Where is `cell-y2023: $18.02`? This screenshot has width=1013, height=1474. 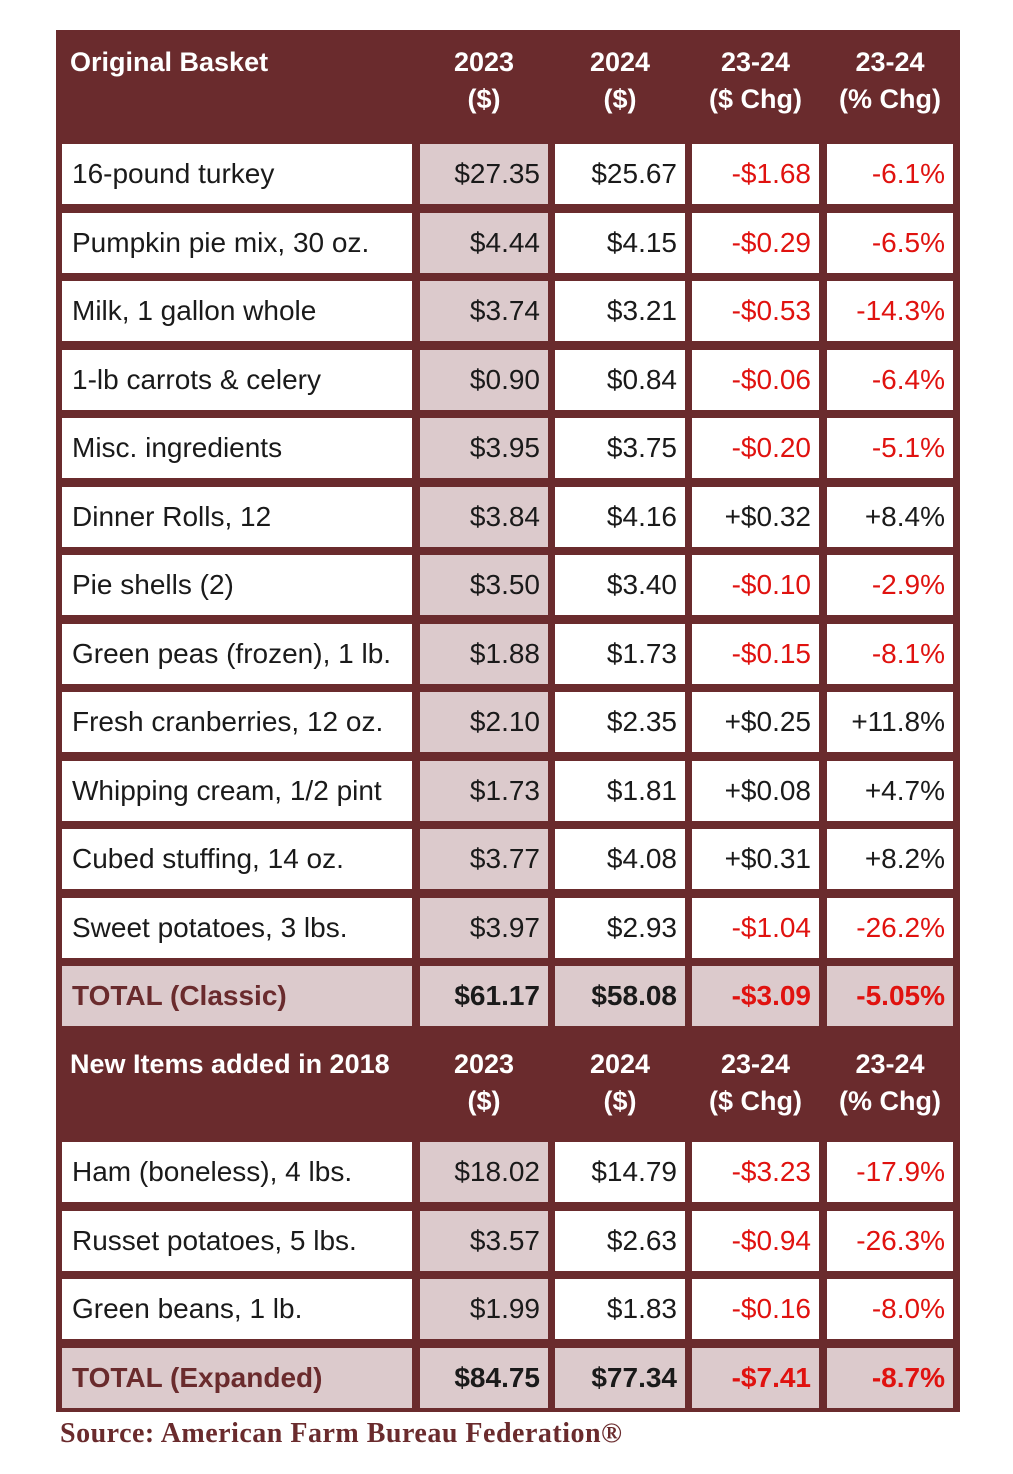
cell-y2023: $18.02 is located at coordinates (484, 1172).